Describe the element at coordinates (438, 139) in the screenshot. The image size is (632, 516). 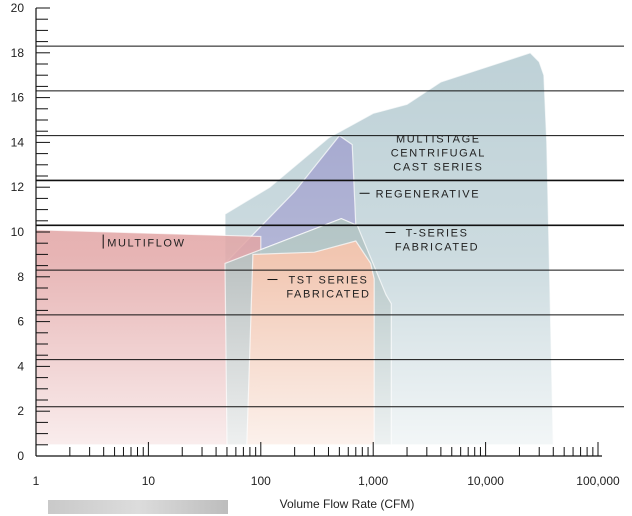
I see `label-line-multistage: MULTISTAGE` at that location.